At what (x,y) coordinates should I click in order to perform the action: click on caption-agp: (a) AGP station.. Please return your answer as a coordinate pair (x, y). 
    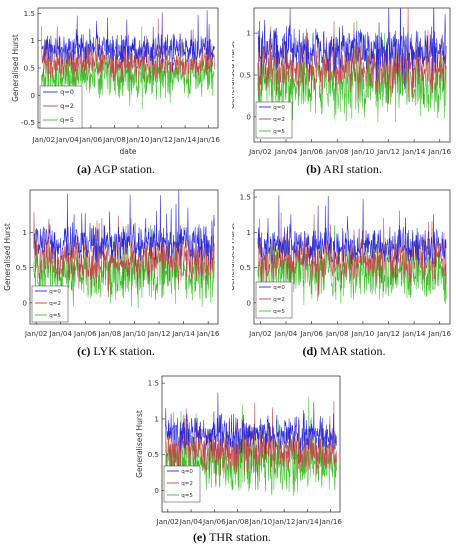
    Looking at the image, I should click on (116, 169).